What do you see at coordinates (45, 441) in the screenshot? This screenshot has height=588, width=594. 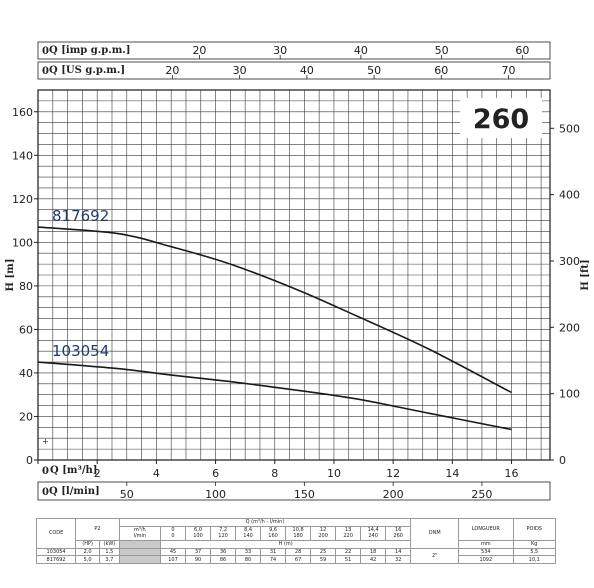 I see `origin-marker: +` at bounding box center [45, 441].